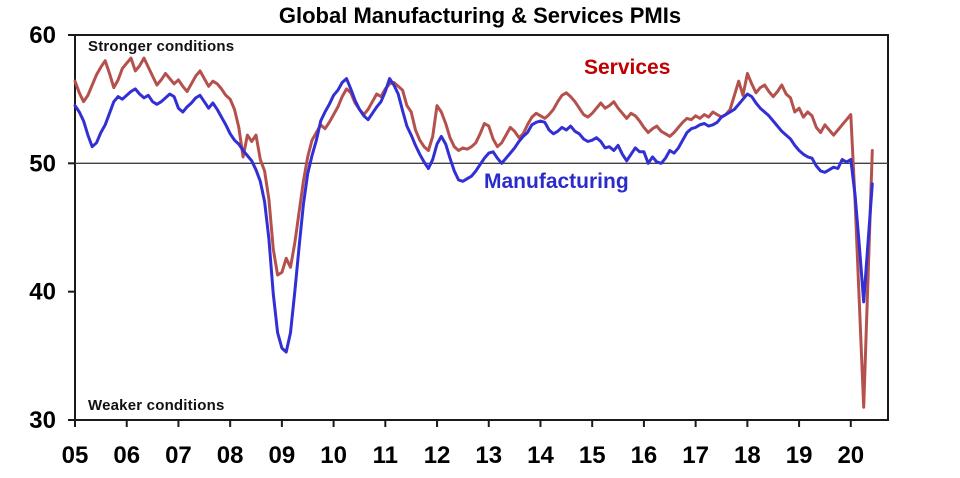 The image size is (960, 478). I want to click on x-axis-label: 12, so click(437, 455).